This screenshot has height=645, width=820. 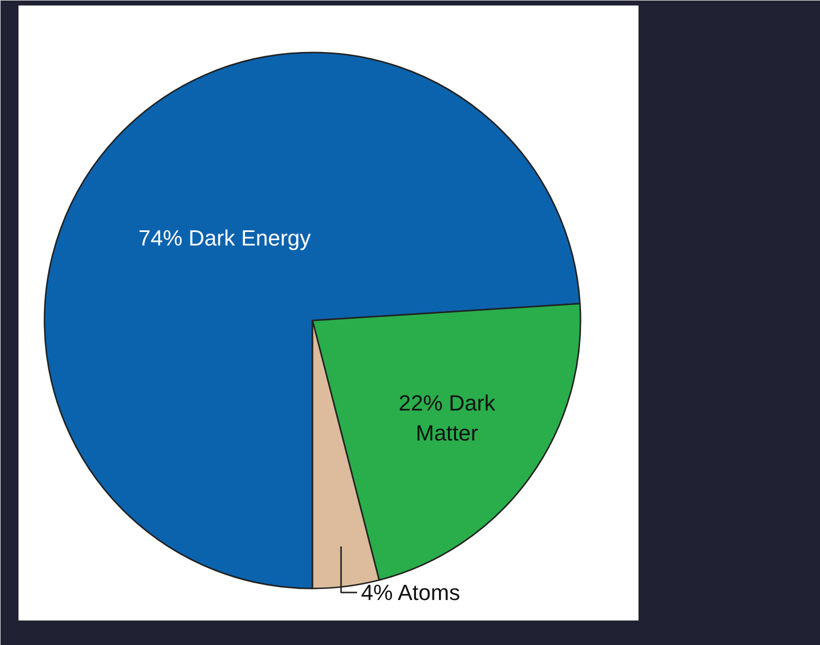 What do you see at coordinates (410, 592) in the screenshot?
I see `slice-label: 4% Atoms` at bounding box center [410, 592].